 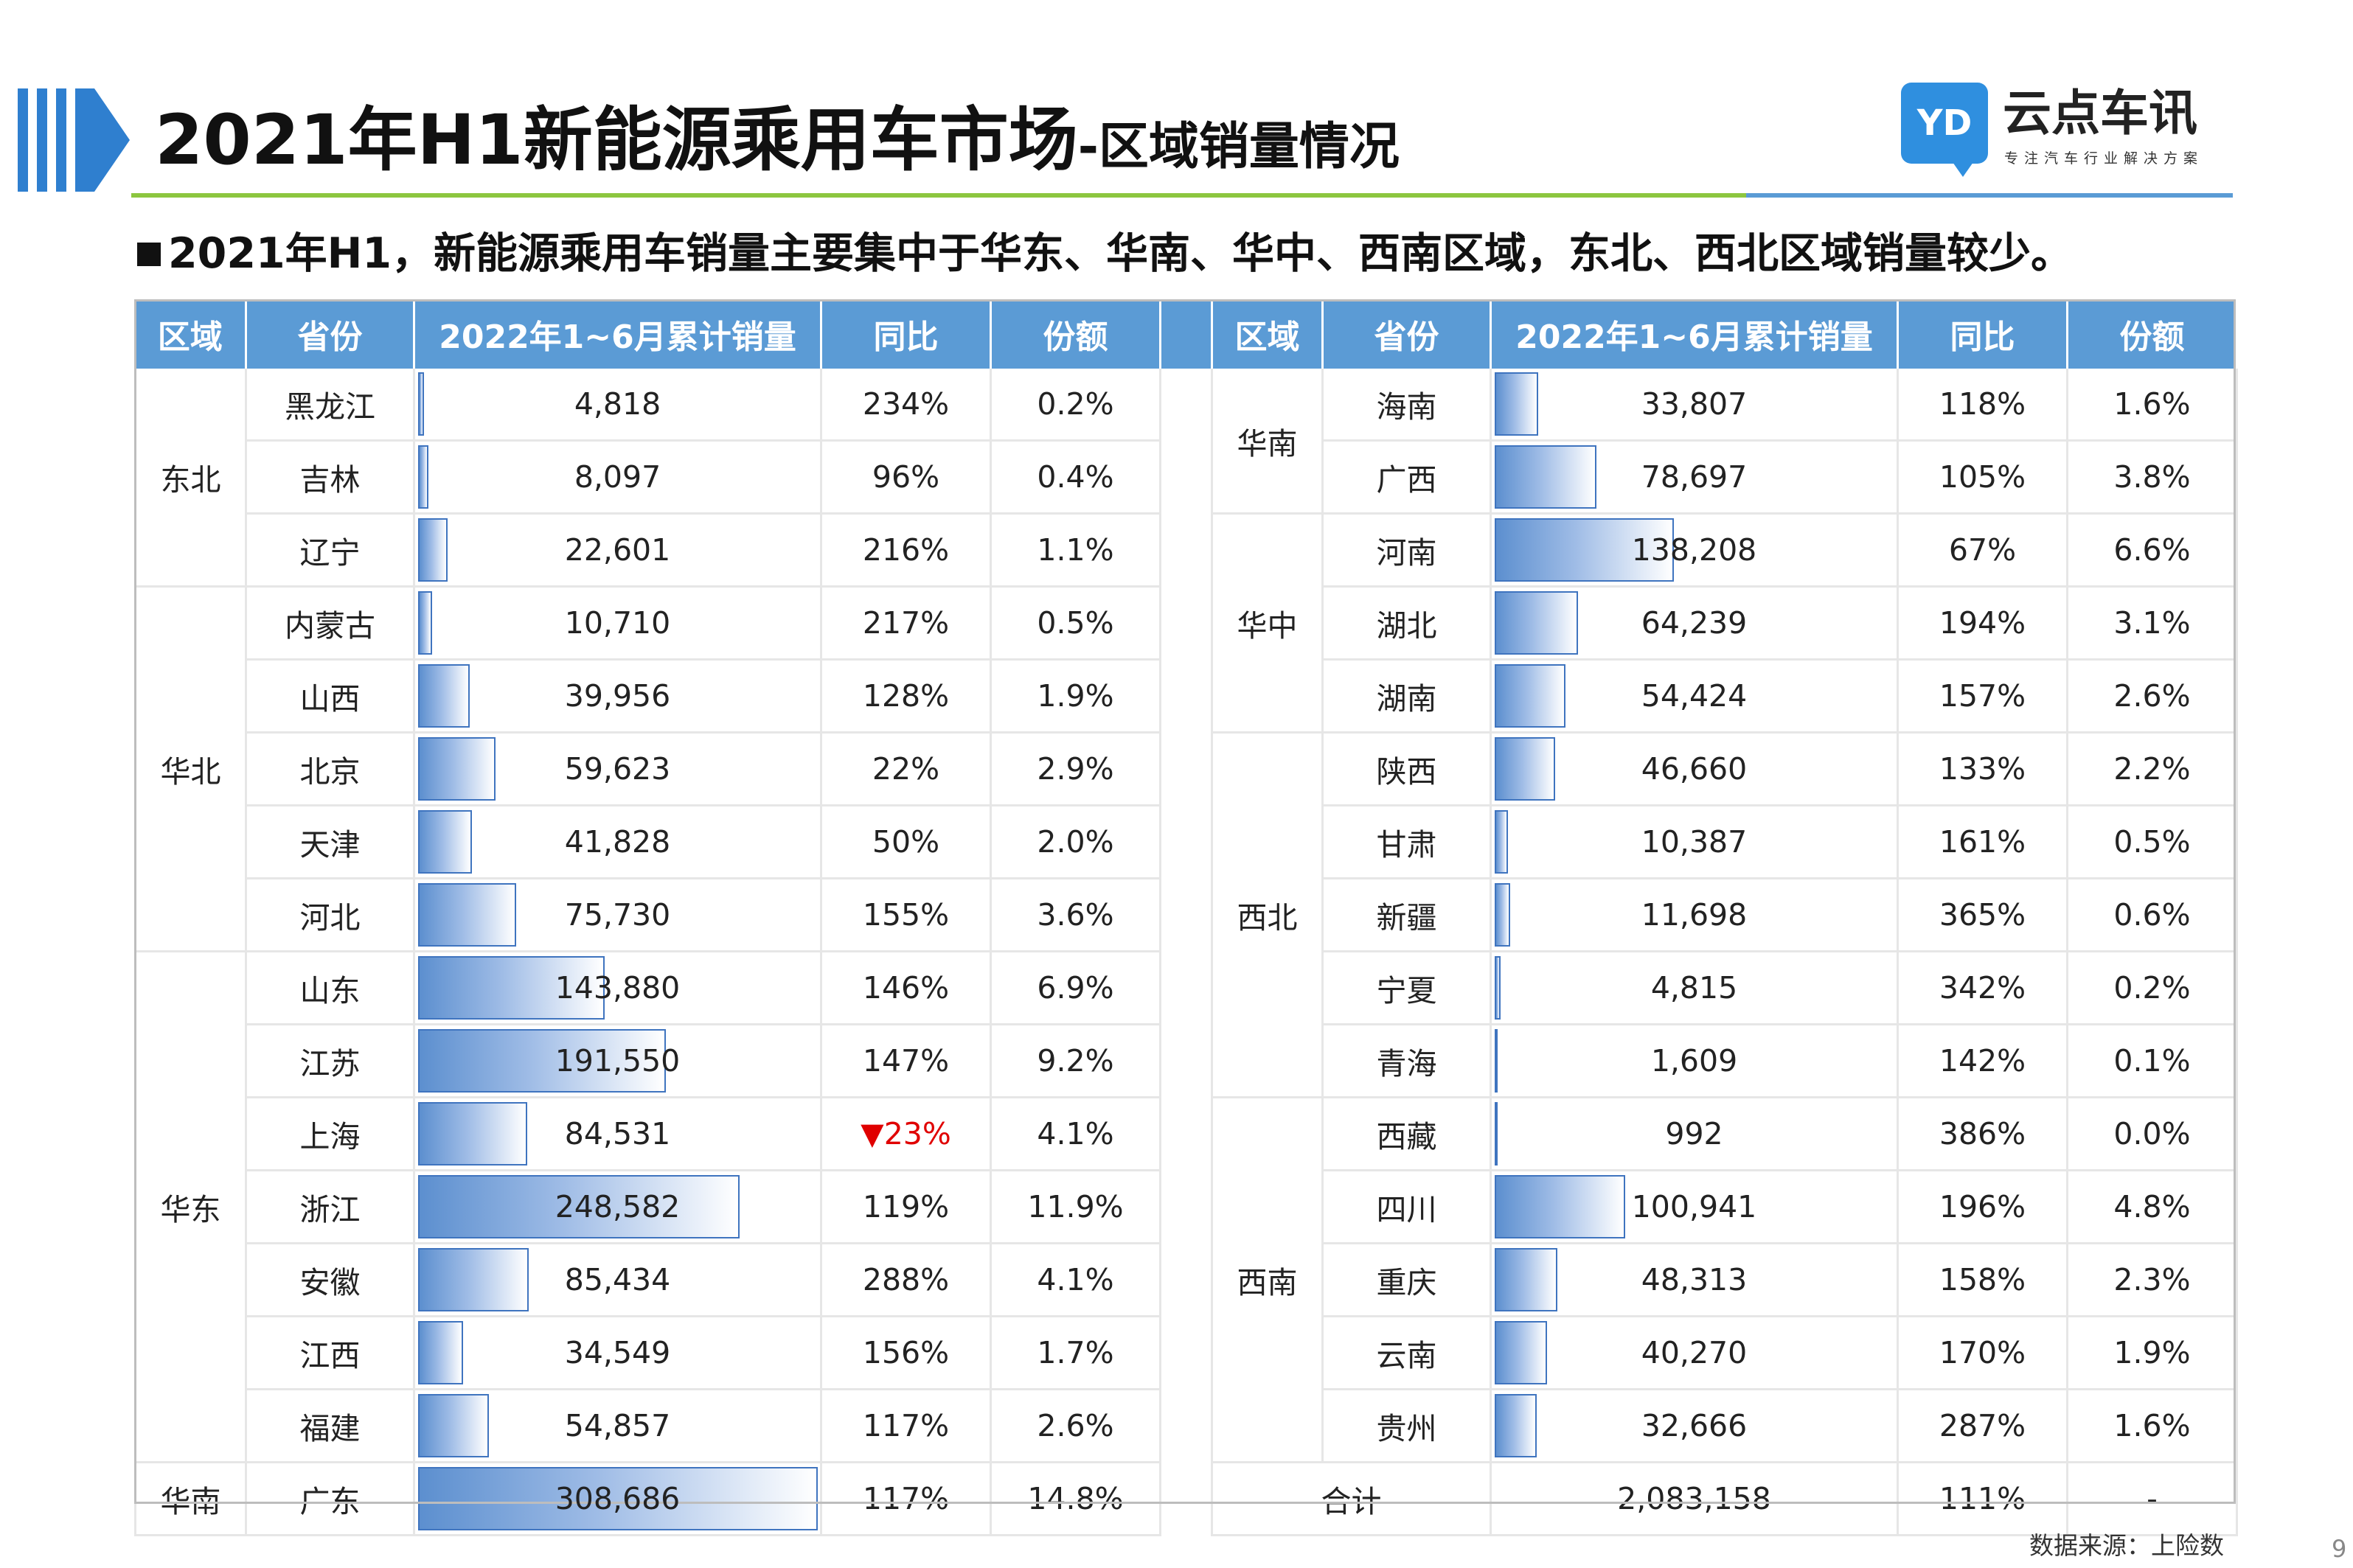 What do you see at coordinates (906, 1207) in the screenshot?
I see `yoy-cell: 119%` at bounding box center [906, 1207].